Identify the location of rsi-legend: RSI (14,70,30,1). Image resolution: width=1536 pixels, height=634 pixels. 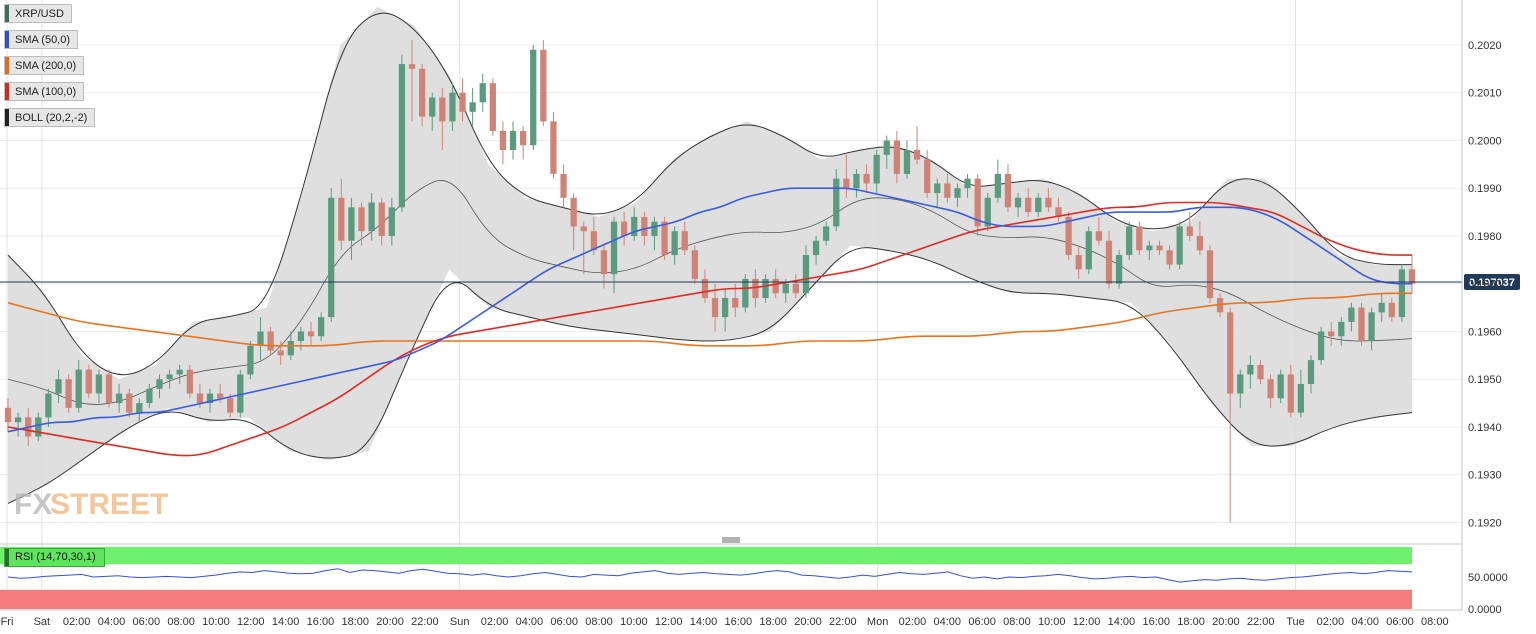
(54, 557).